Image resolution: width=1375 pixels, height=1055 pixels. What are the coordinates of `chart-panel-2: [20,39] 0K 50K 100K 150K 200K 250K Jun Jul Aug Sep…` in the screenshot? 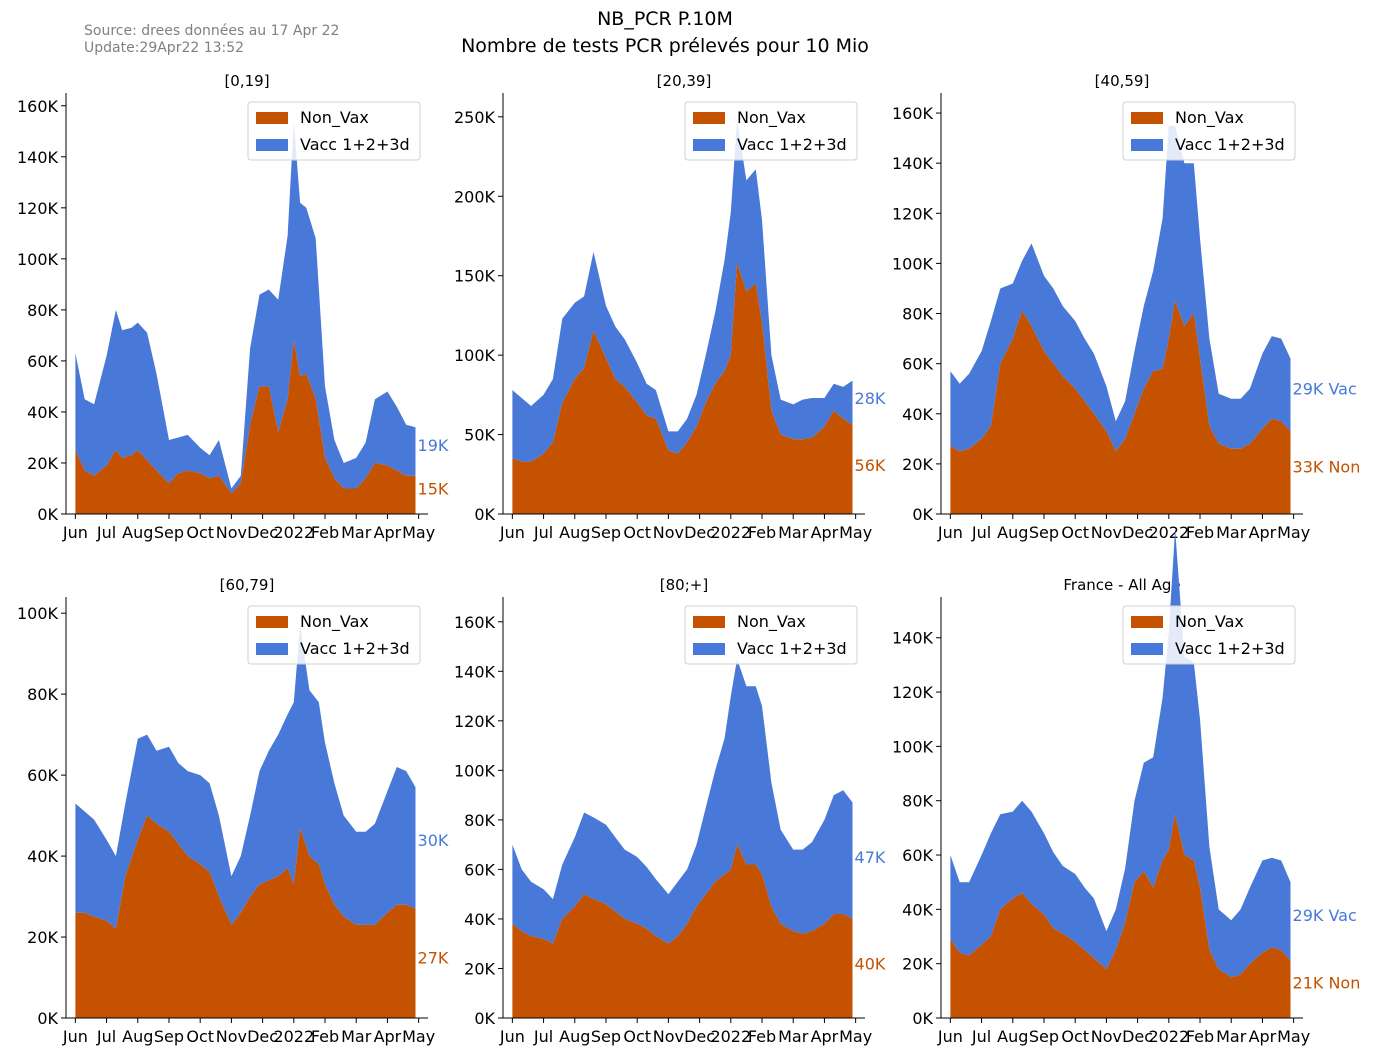 It's located at (670, 307).